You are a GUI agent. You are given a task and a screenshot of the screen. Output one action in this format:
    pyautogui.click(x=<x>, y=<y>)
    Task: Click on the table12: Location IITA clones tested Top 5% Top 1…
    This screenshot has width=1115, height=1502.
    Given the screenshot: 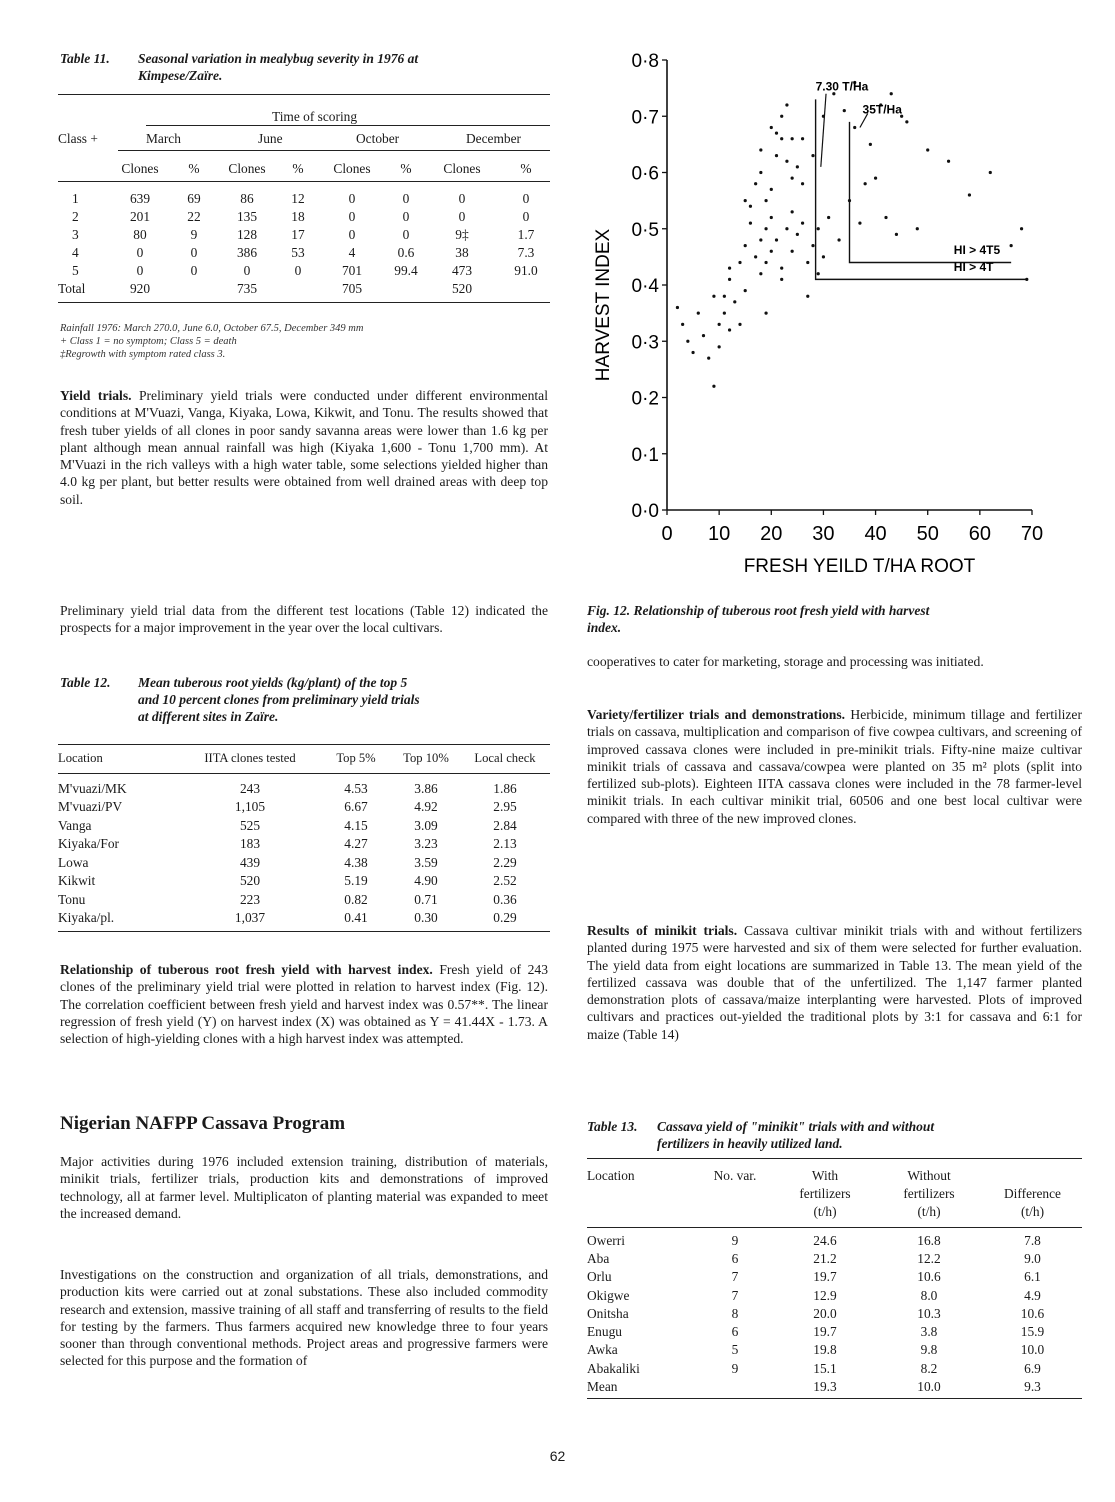 What is the action you would take?
    pyautogui.click(x=304, y=838)
    